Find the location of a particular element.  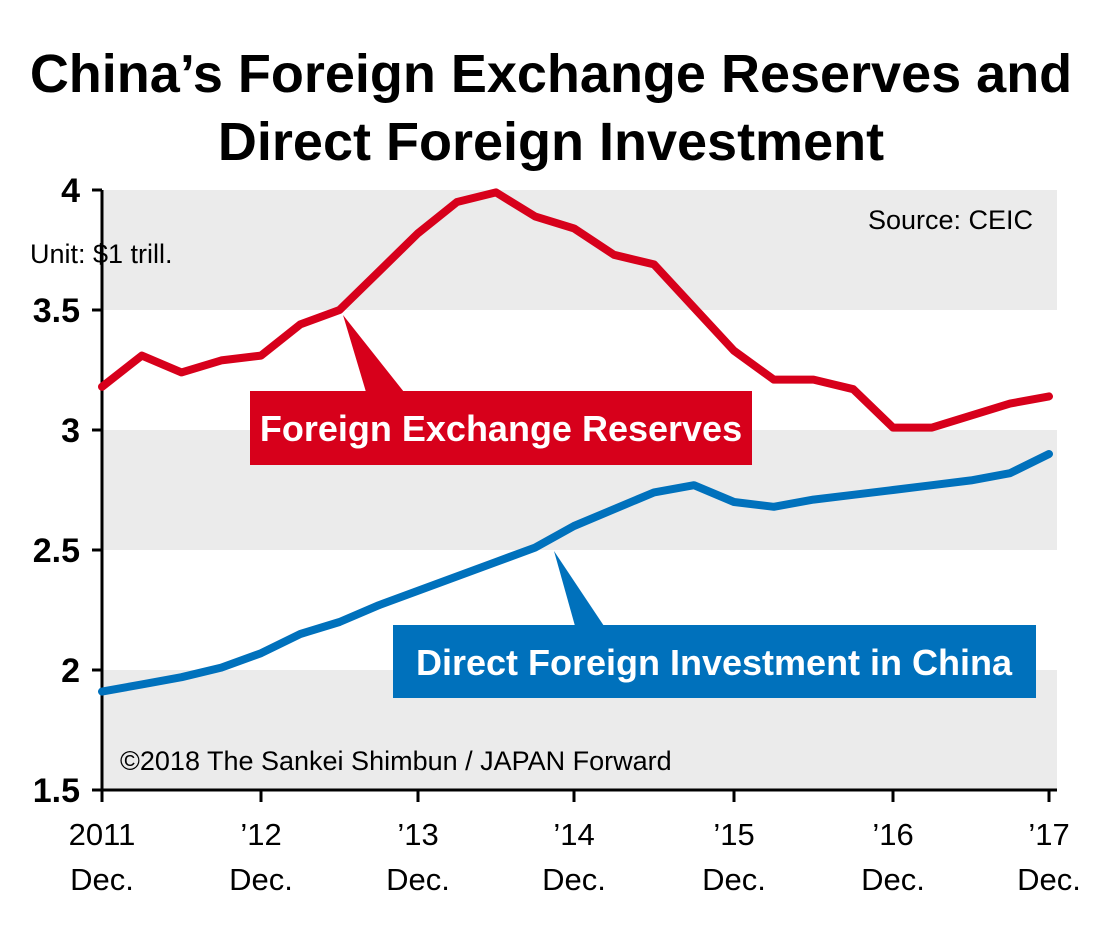

y-tick-label: 2.5 is located at coordinates (56, 551).